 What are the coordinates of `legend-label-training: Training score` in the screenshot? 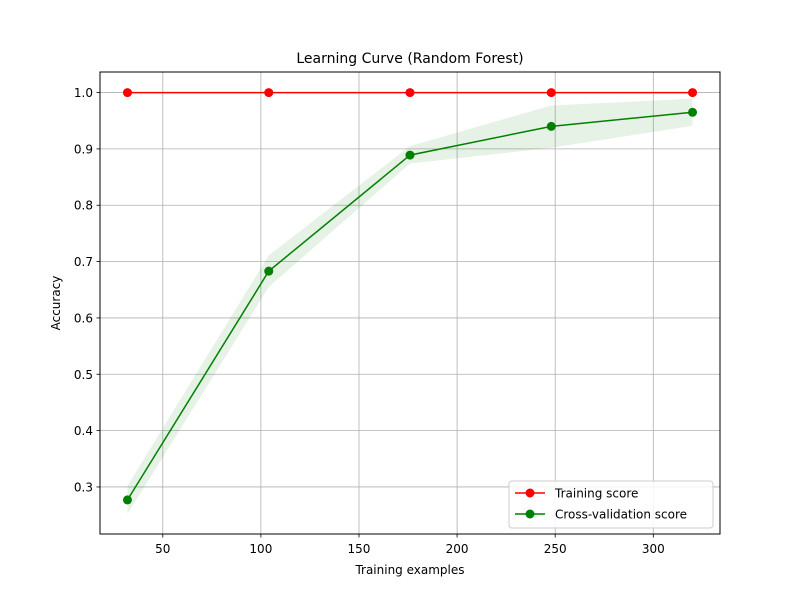 It's located at (596, 494).